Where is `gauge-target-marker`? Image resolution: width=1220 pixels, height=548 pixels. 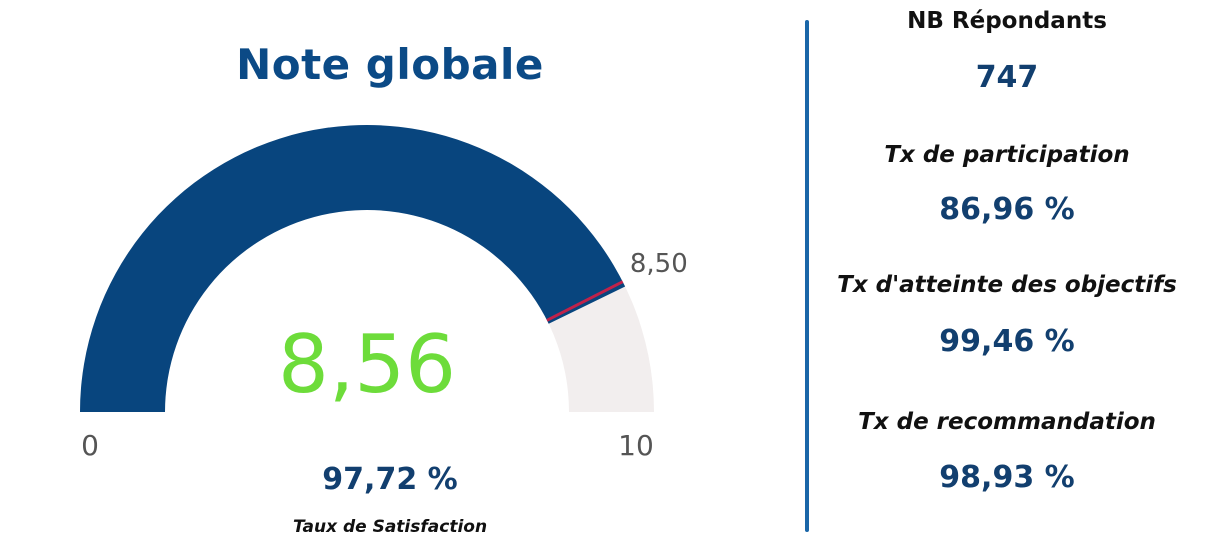
gauge-target-marker is located at coordinates (585, 301).